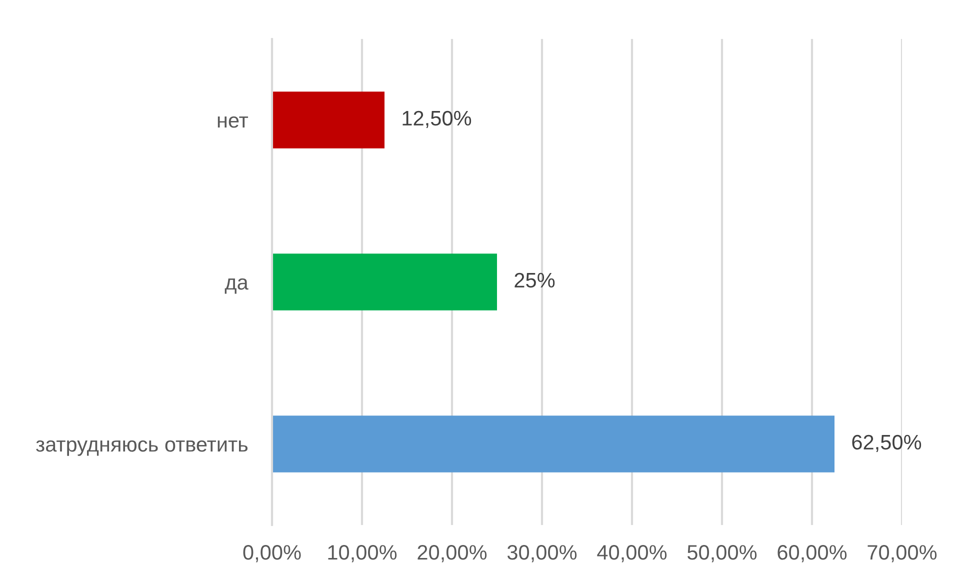 This screenshot has width=956, height=577. I want to click on x-tick-label: 60,00%, so click(812, 553).